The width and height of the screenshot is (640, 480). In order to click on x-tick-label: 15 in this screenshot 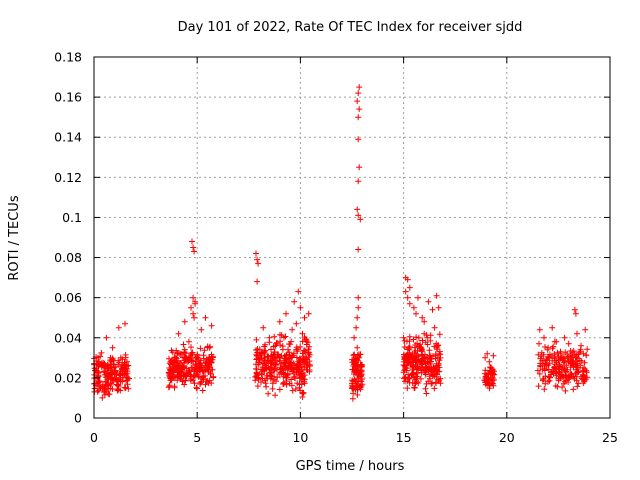, I will do `click(404, 437)`.